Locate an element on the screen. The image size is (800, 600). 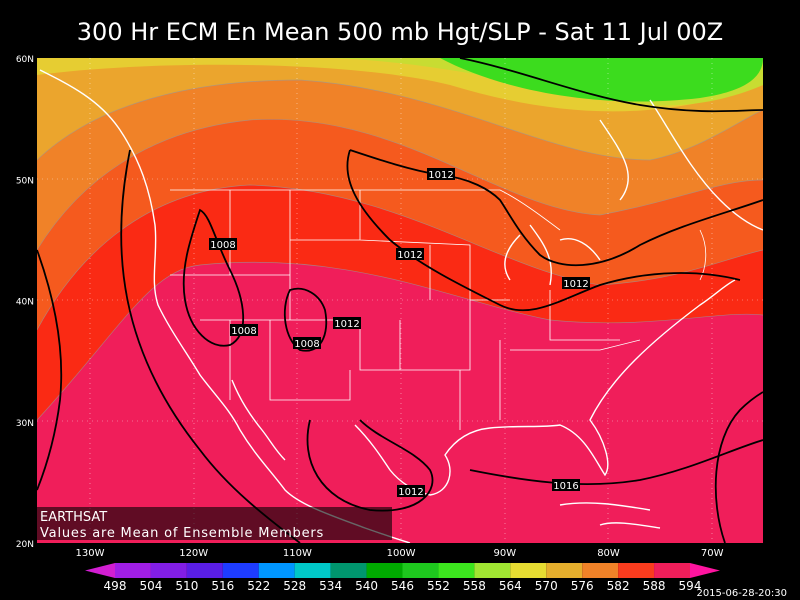
latitude-label: 60N is located at coordinates (25, 60).